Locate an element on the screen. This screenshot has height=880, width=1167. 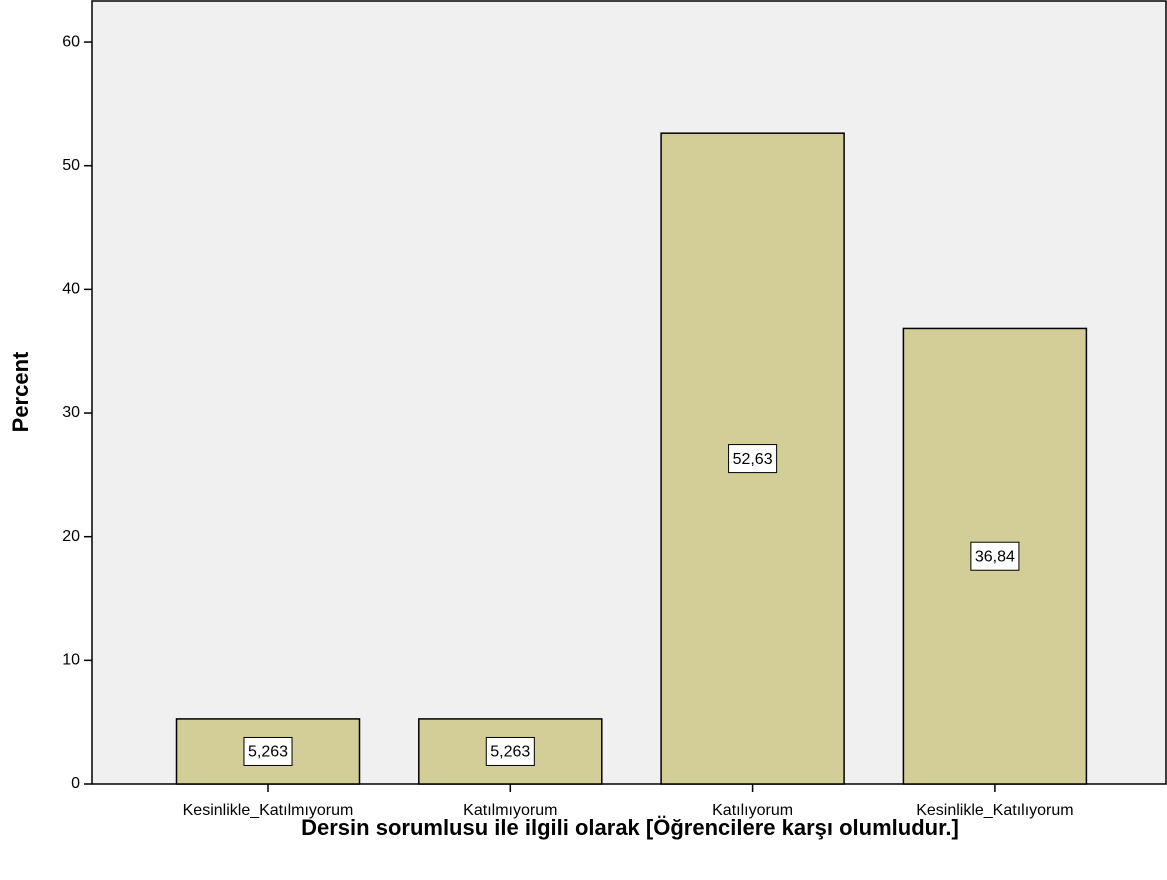
y-tick-label: 10 is located at coordinates (71, 660).